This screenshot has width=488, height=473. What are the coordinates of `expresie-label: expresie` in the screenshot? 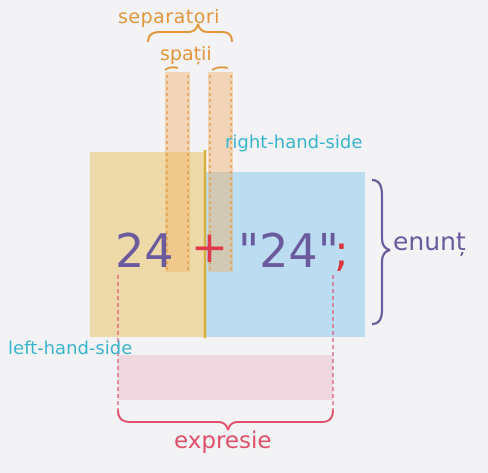 It's located at (223, 441).